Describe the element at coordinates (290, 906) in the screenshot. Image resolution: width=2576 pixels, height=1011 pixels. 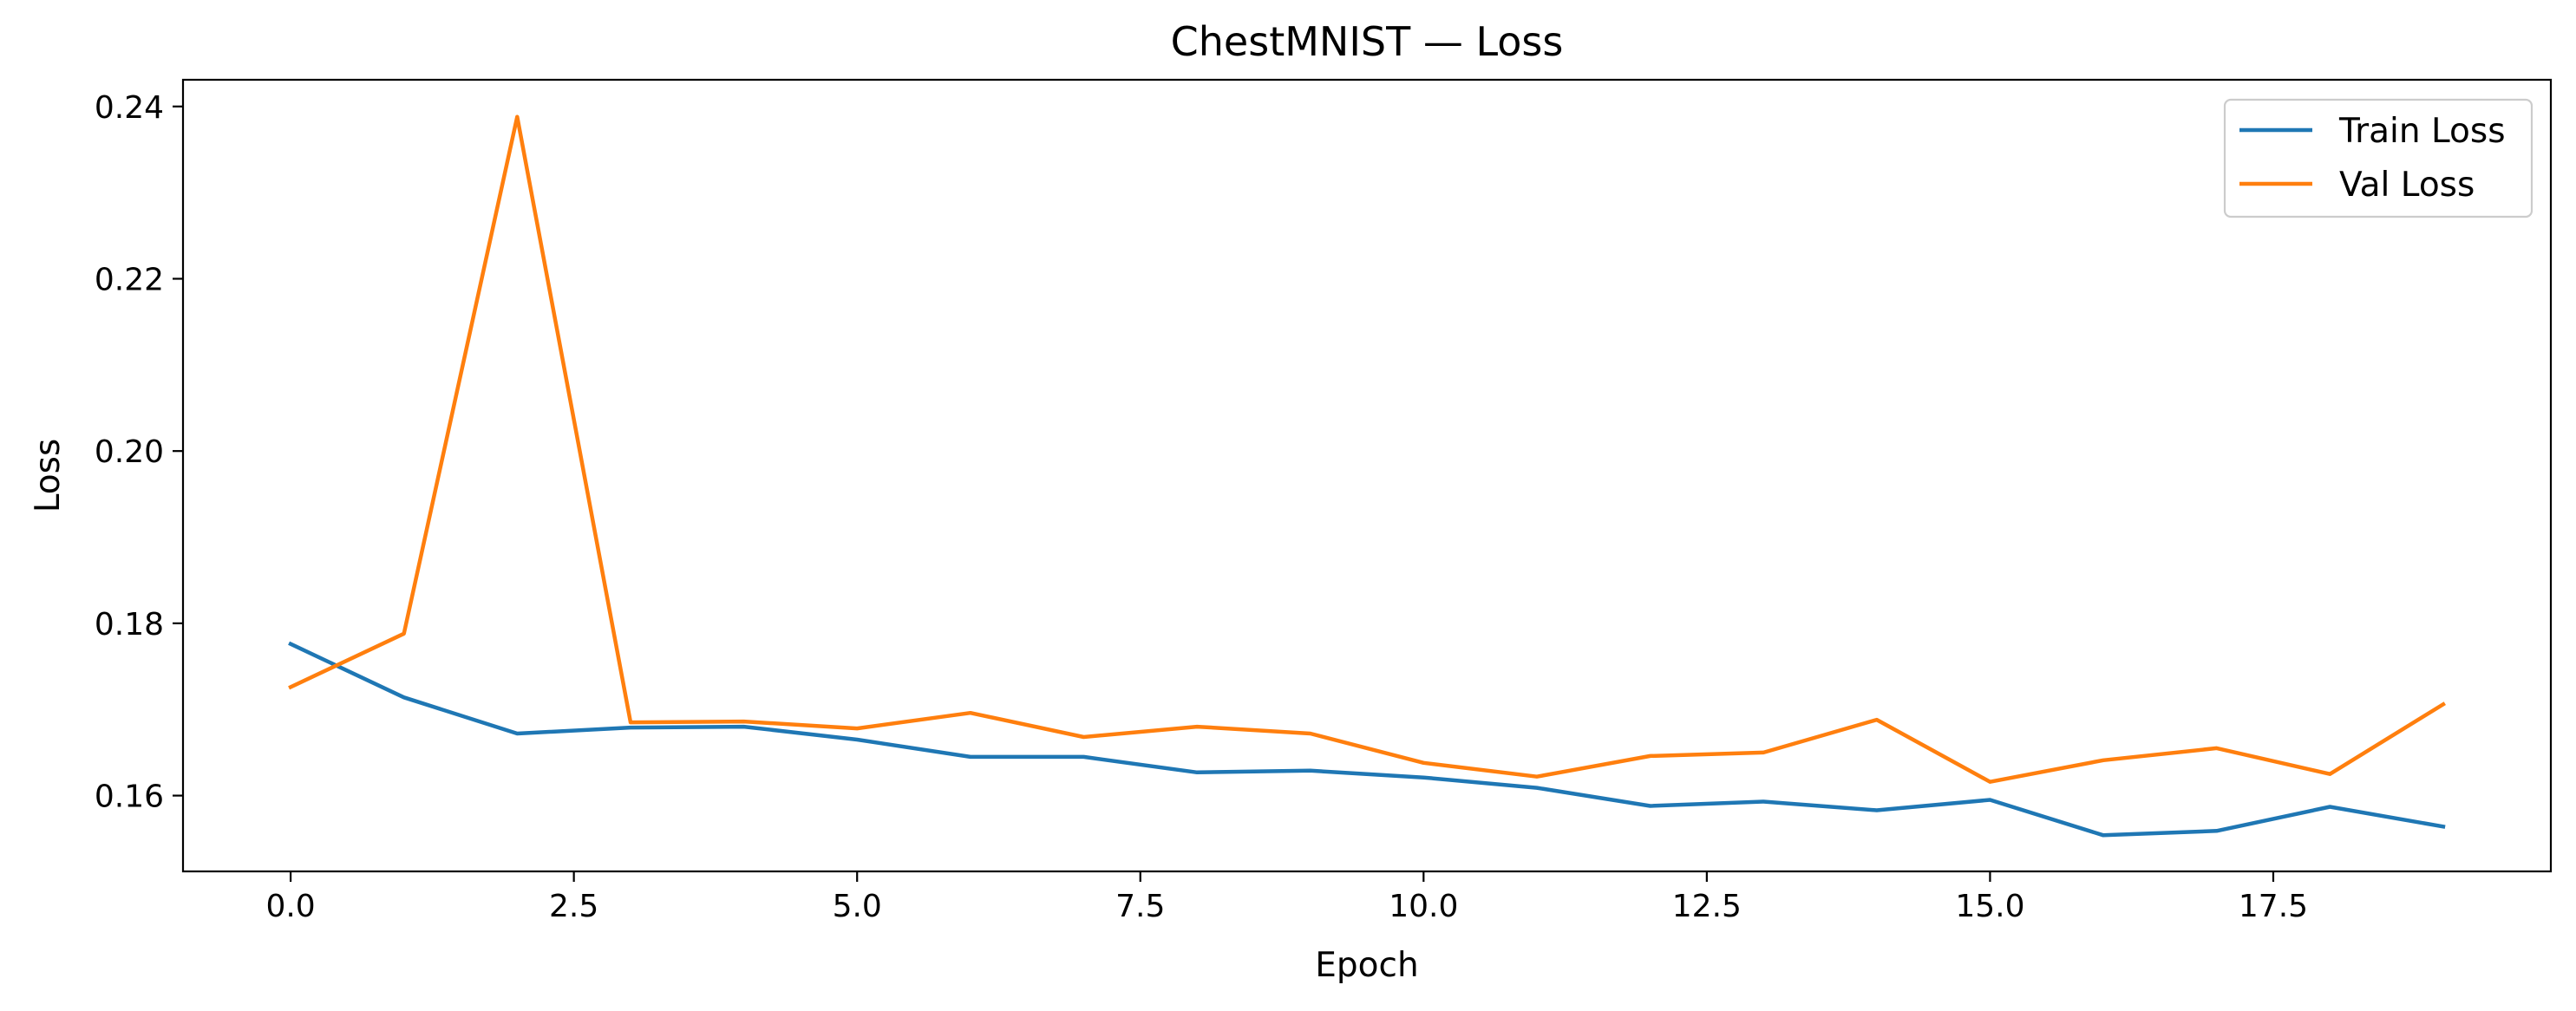
I see `x-tick-label: 0.0` at that location.